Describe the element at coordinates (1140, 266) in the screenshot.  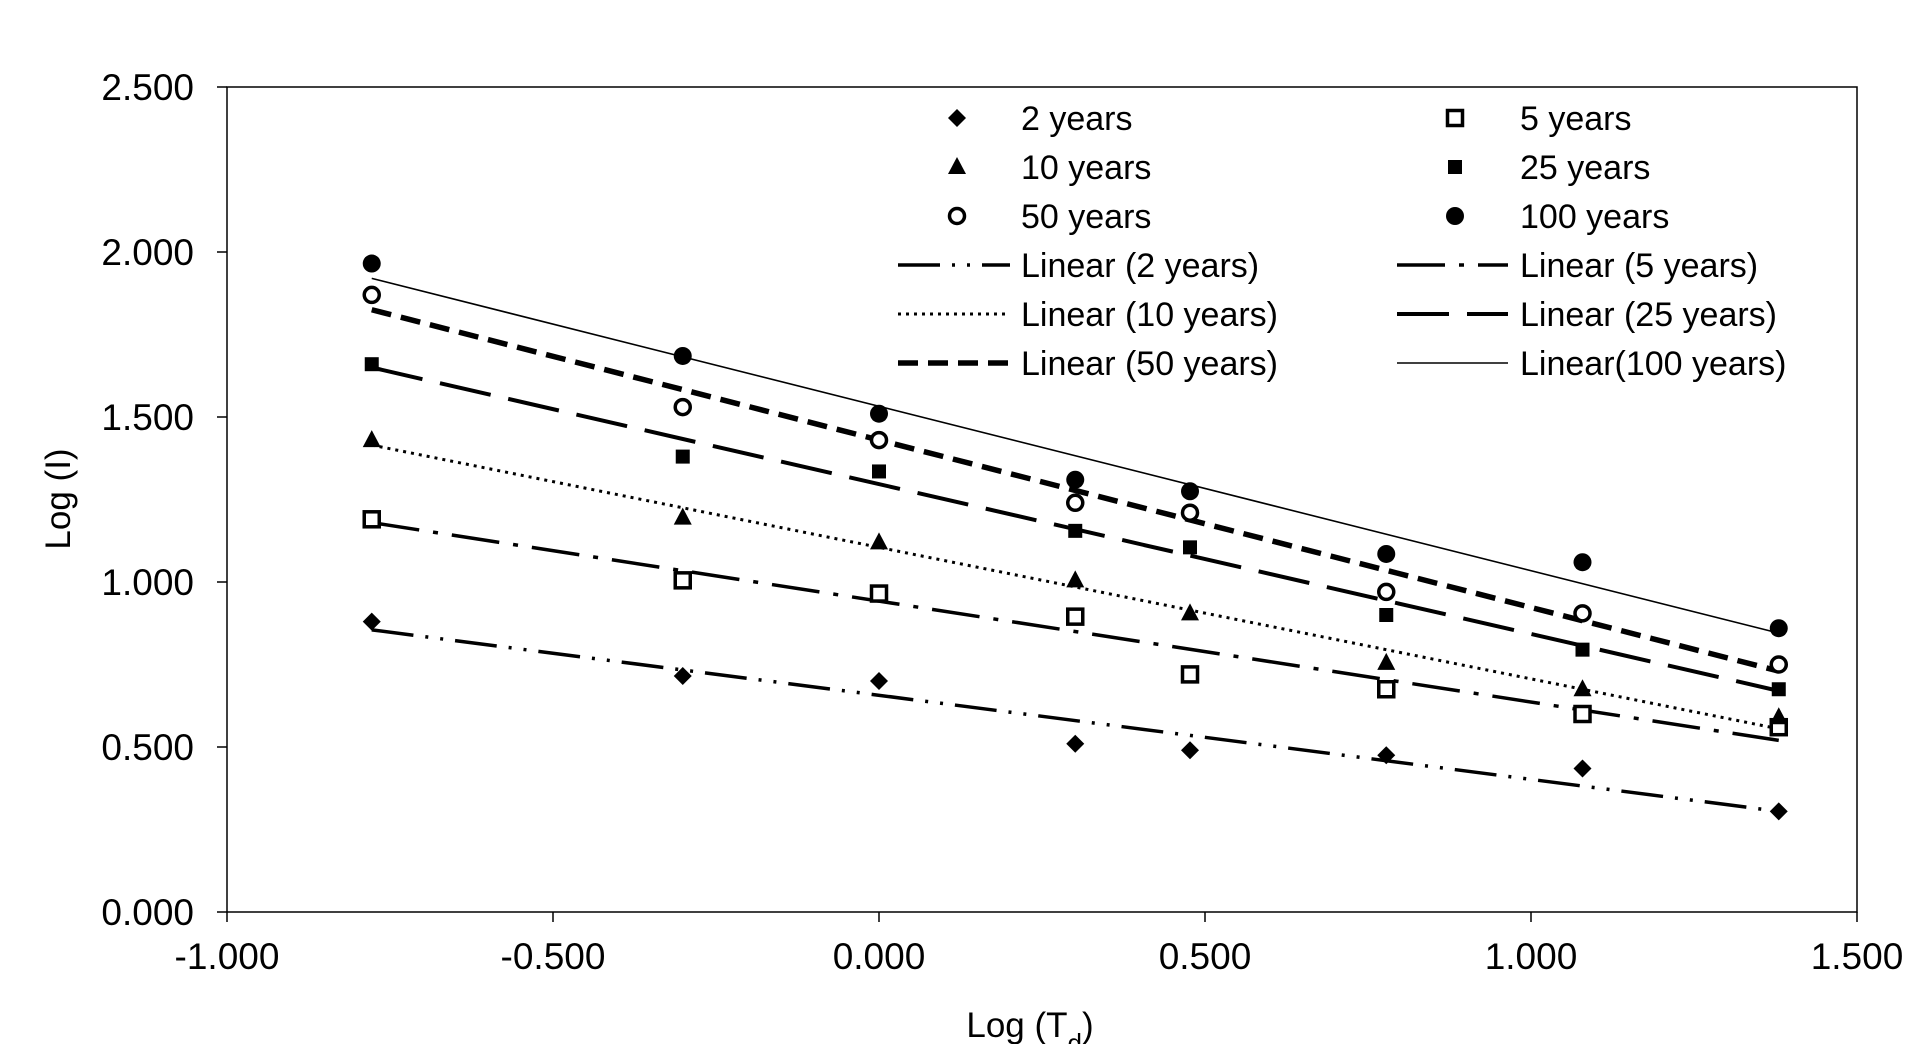
I see `legend-trend-label-2-years: Linear (2 years)` at that location.